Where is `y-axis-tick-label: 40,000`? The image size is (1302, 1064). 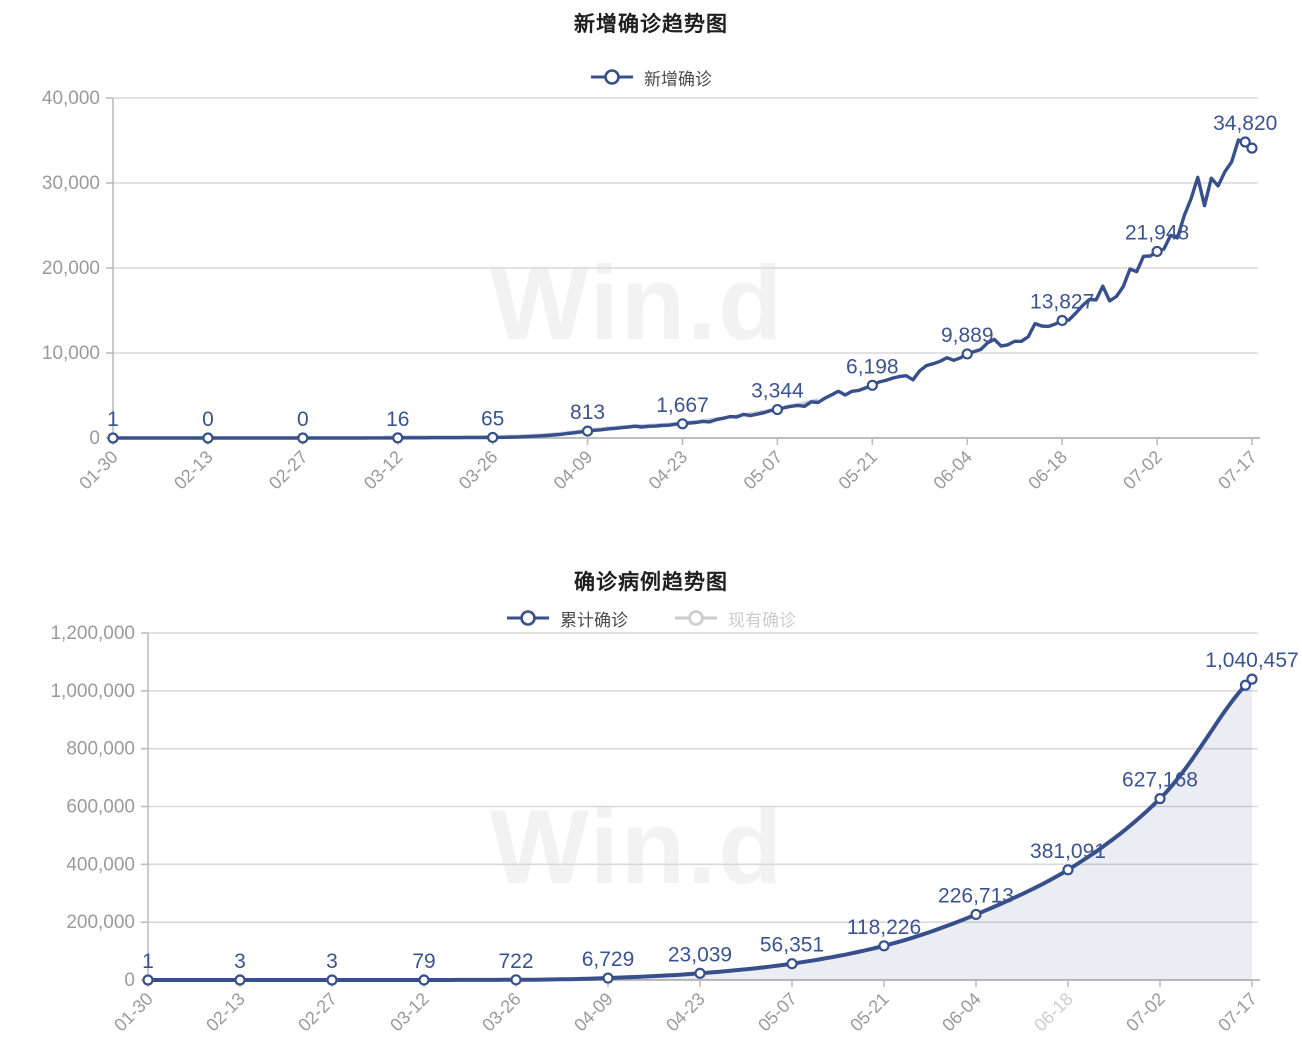 y-axis-tick-label: 40,000 is located at coordinates (71, 98).